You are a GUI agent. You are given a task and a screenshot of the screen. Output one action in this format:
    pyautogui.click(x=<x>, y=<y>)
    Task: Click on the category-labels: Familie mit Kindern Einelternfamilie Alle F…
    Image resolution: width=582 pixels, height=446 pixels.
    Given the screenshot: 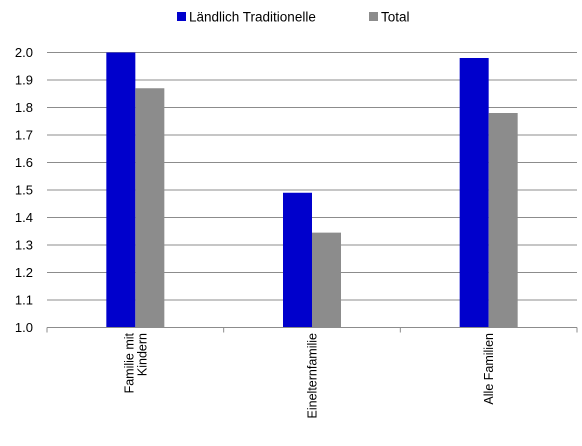 What is the action you would take?
    pyautogui.click(x=309, y=375)
    